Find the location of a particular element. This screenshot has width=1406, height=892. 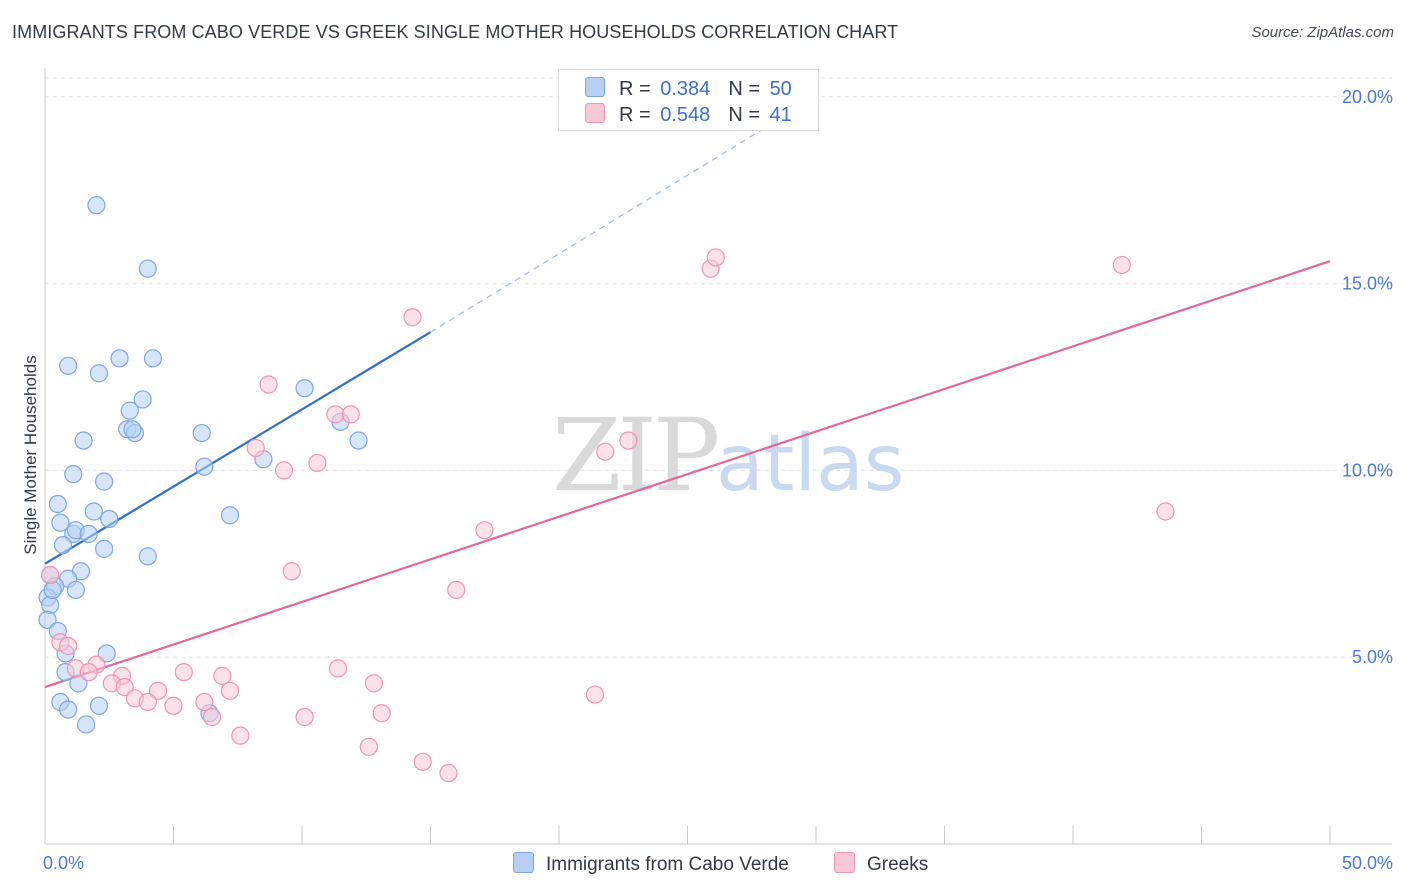

x-tick-label-max: 50.0% is located at coordinates (1367, 863).